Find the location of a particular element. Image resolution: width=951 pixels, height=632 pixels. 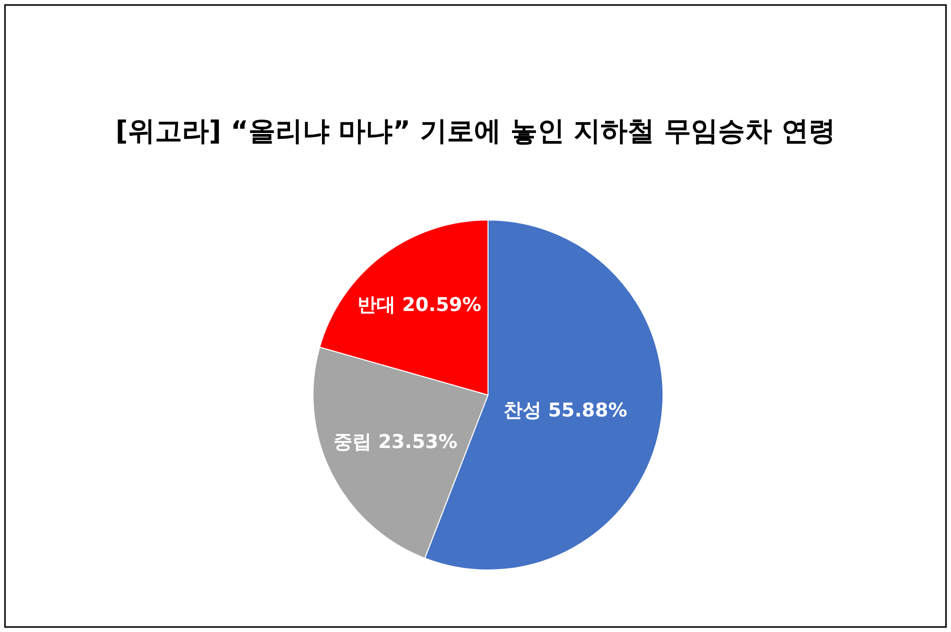

chart-title: [위고라] “올리냐 마냐” 기로에 놓인 지하철 무임승차 연령 is located at coordinates (476, 131).